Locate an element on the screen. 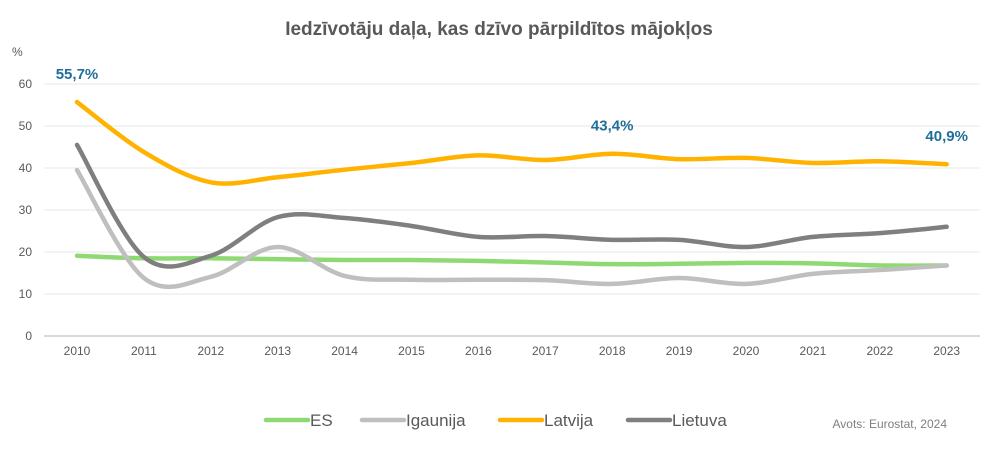 The width and height of the screenshot is (999, 452). data-label: 55,7% is located at coordinates (77, 74).